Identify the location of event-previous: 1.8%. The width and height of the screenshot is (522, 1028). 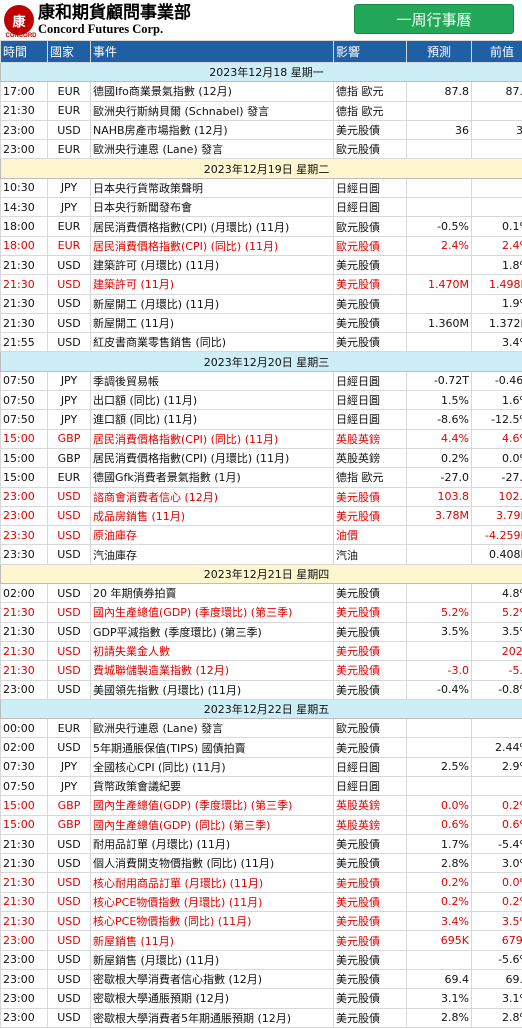
(497, 264).